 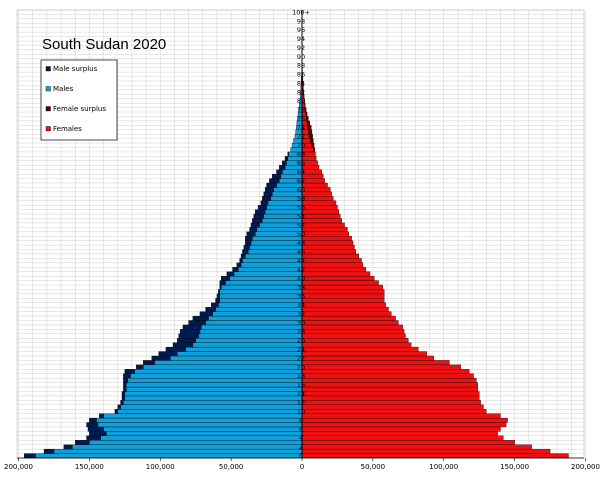 I want to click on age-label: 90, so click(x=301, y=57).